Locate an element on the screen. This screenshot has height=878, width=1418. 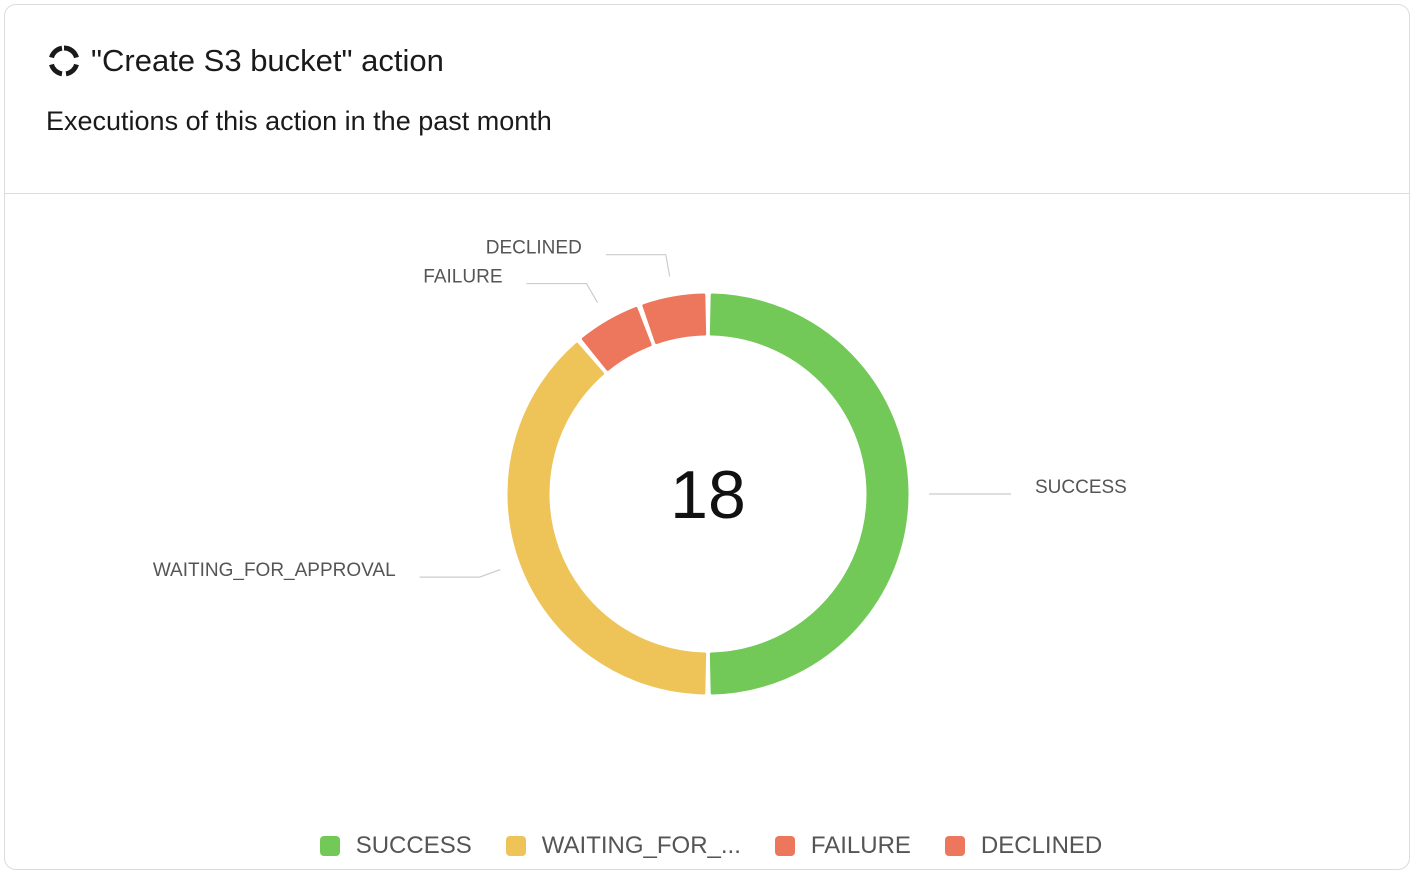
chart-legend: SUCCESS WAITING_FOR_... FAILURE DECLINED is located at coordinates (710, 846).